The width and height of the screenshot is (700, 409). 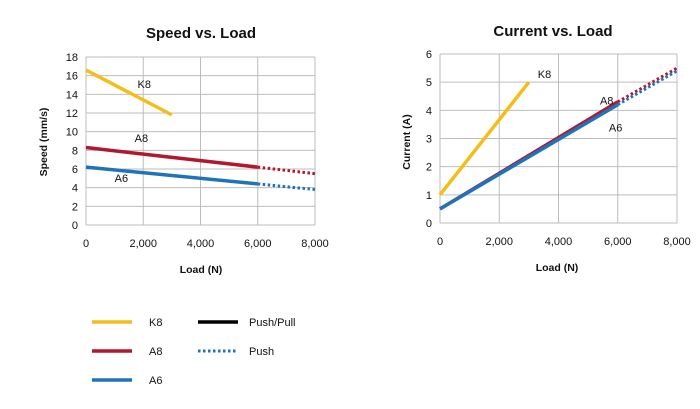 What do you see at coordinates (407, 141) in the screenshot?
I see `current-chart-y-label: Current (A)` at bounding box center [407, 141].